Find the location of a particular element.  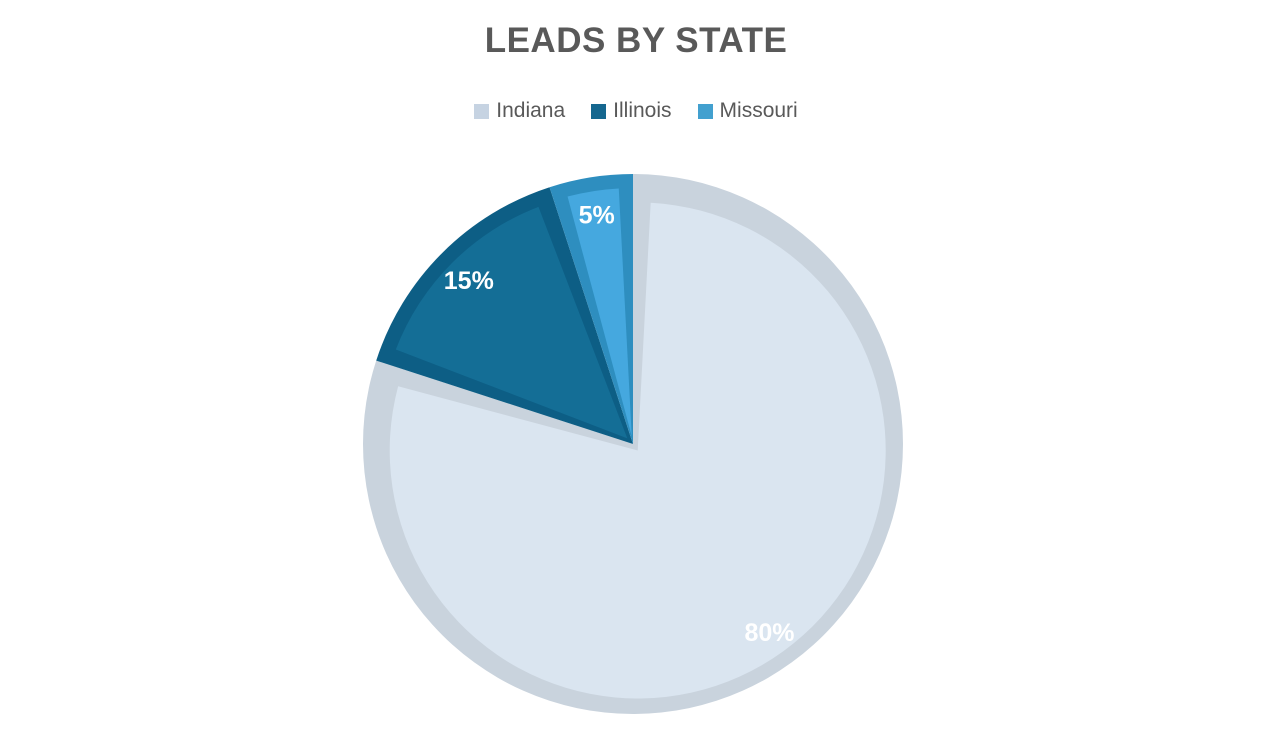

legend-label-illinois: Illinois is located at coordinates (642, 110).